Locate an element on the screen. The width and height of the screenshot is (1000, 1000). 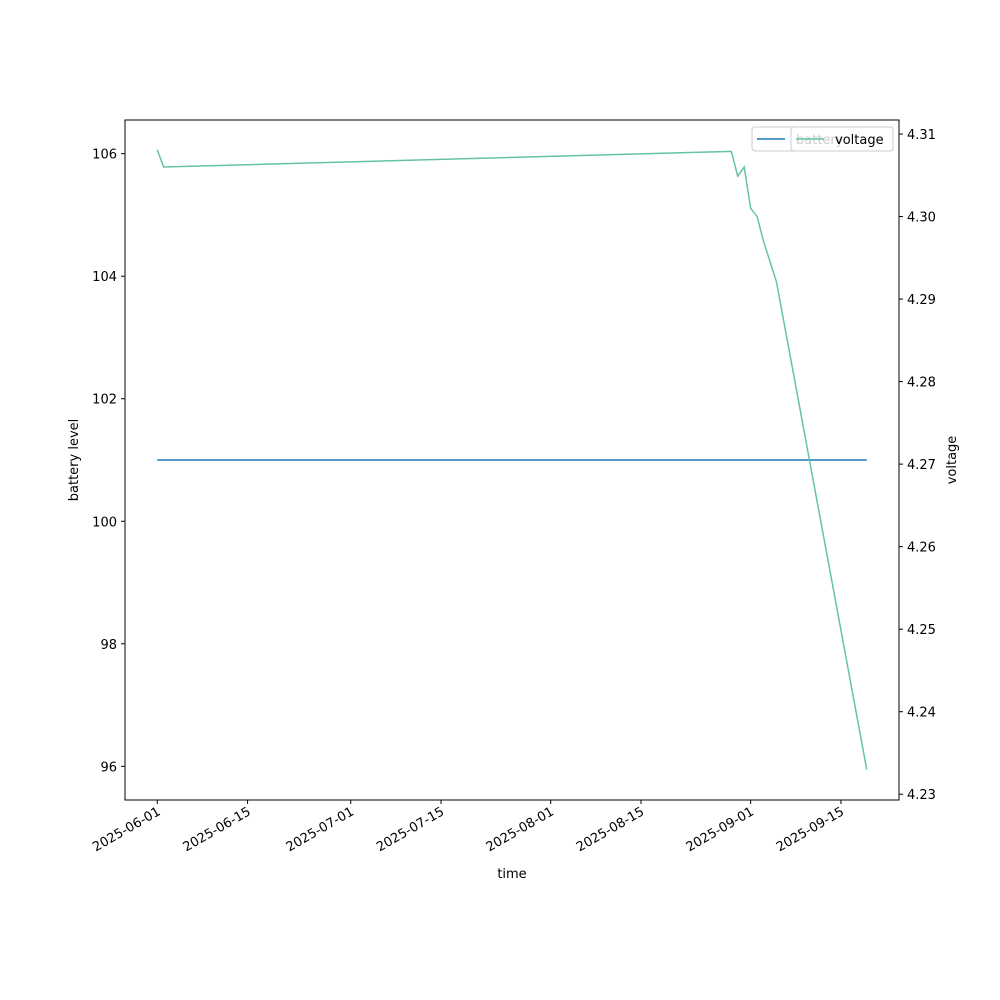
y-tick-label: 98 is located at coordinates (108, 645).